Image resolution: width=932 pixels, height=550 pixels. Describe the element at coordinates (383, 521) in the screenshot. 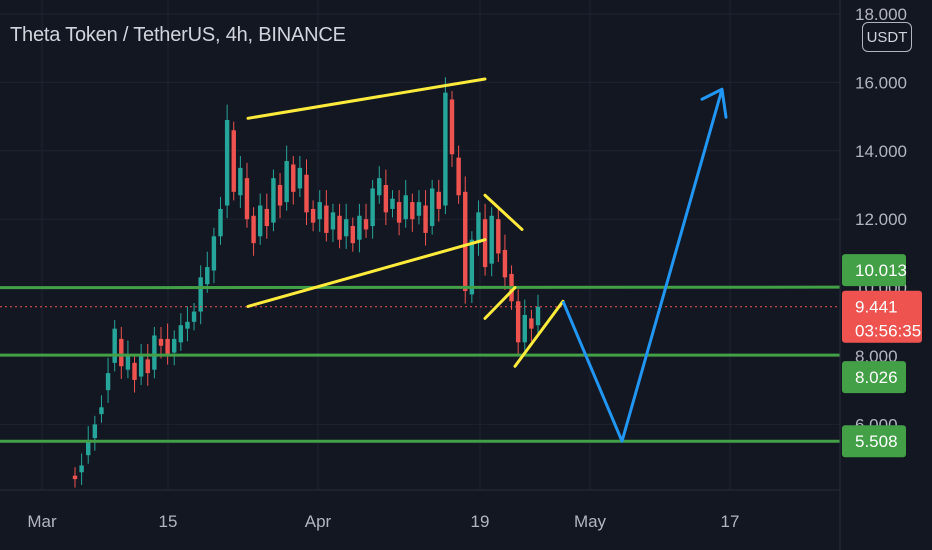

I see `time-axis: Mar 15 Apr 19 May 17` at that location.